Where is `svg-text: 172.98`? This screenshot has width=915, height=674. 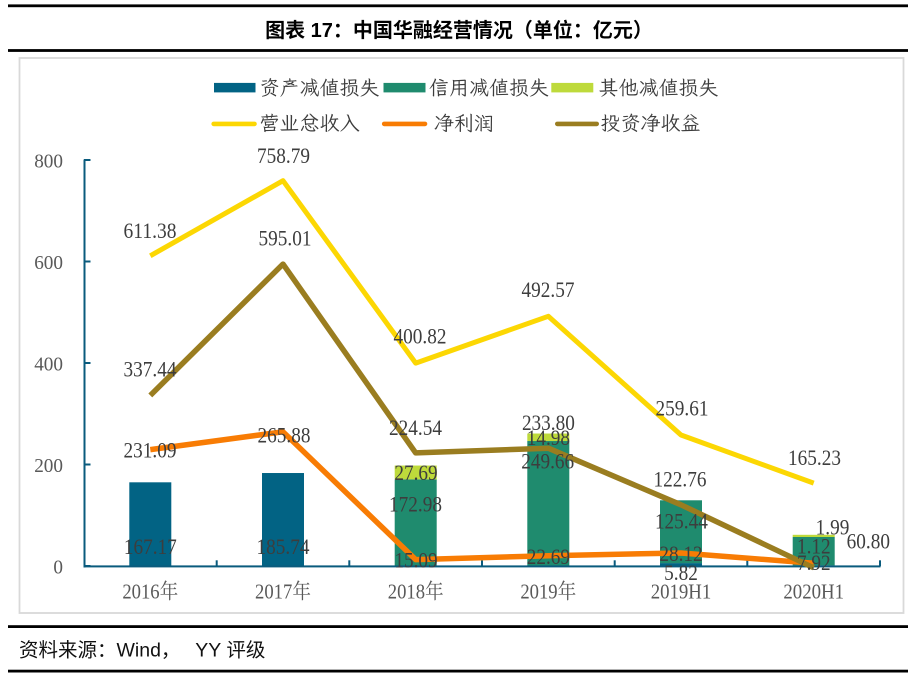 svg-text: 172.98 is located at coordinates (415, 503).